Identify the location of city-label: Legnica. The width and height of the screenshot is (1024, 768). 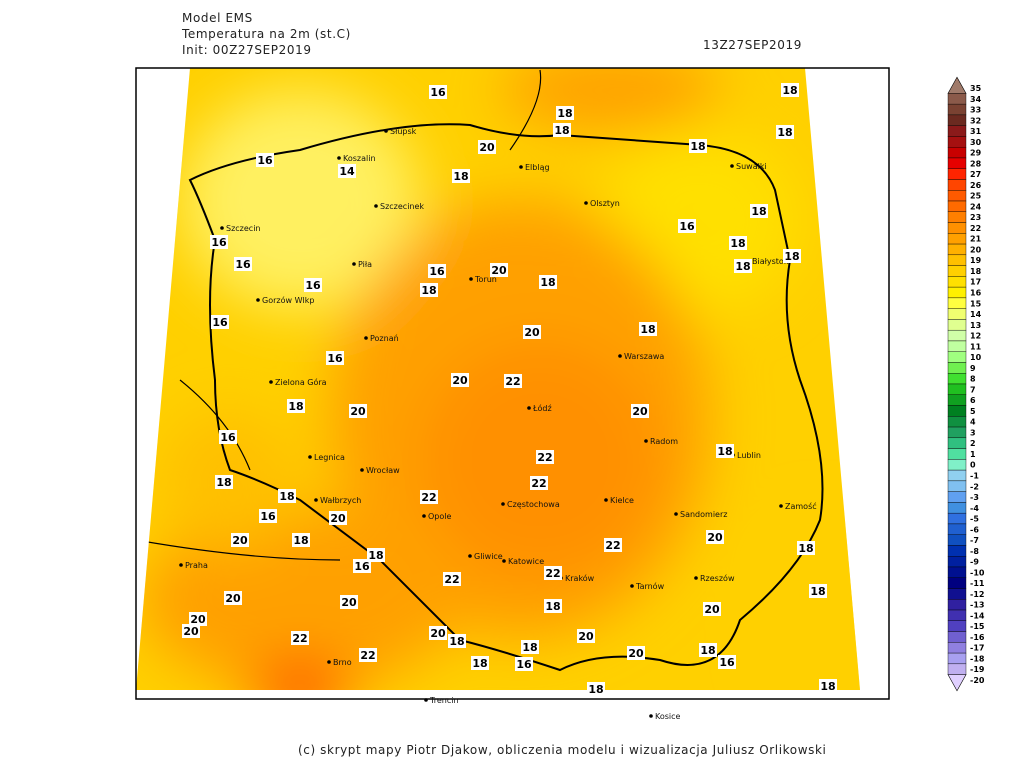
(329, 457).